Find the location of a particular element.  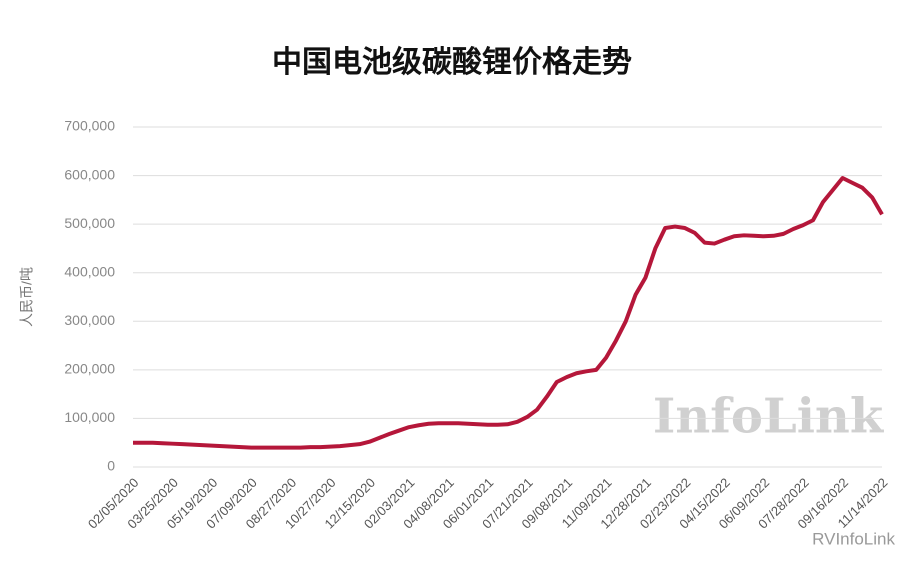

y-tick-label: 700,000 is located at coordinates (89, 126).